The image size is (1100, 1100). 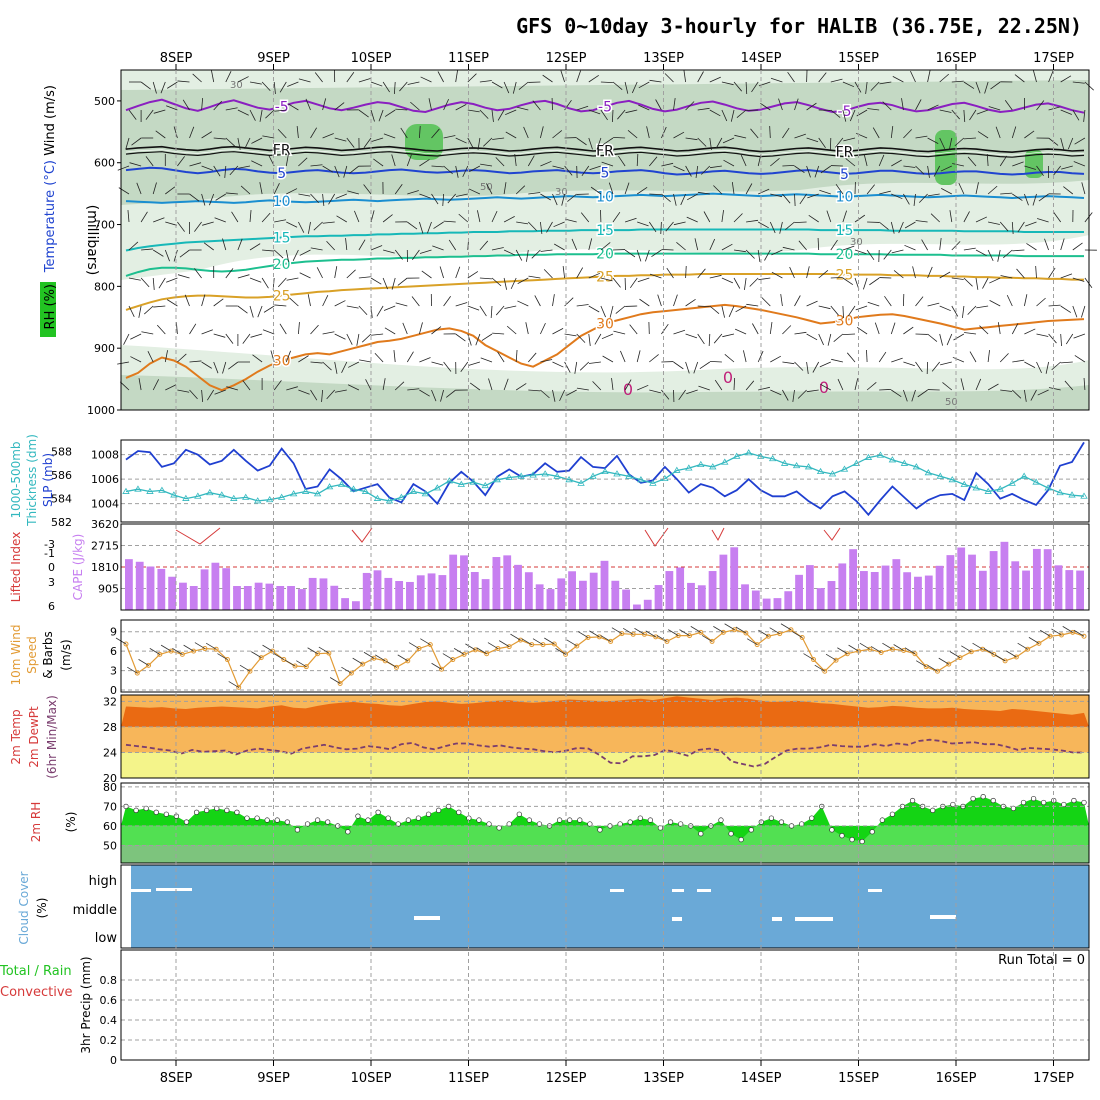 I want to click on legend-wind10m-label: (m/s), so click(x=66, y=654).